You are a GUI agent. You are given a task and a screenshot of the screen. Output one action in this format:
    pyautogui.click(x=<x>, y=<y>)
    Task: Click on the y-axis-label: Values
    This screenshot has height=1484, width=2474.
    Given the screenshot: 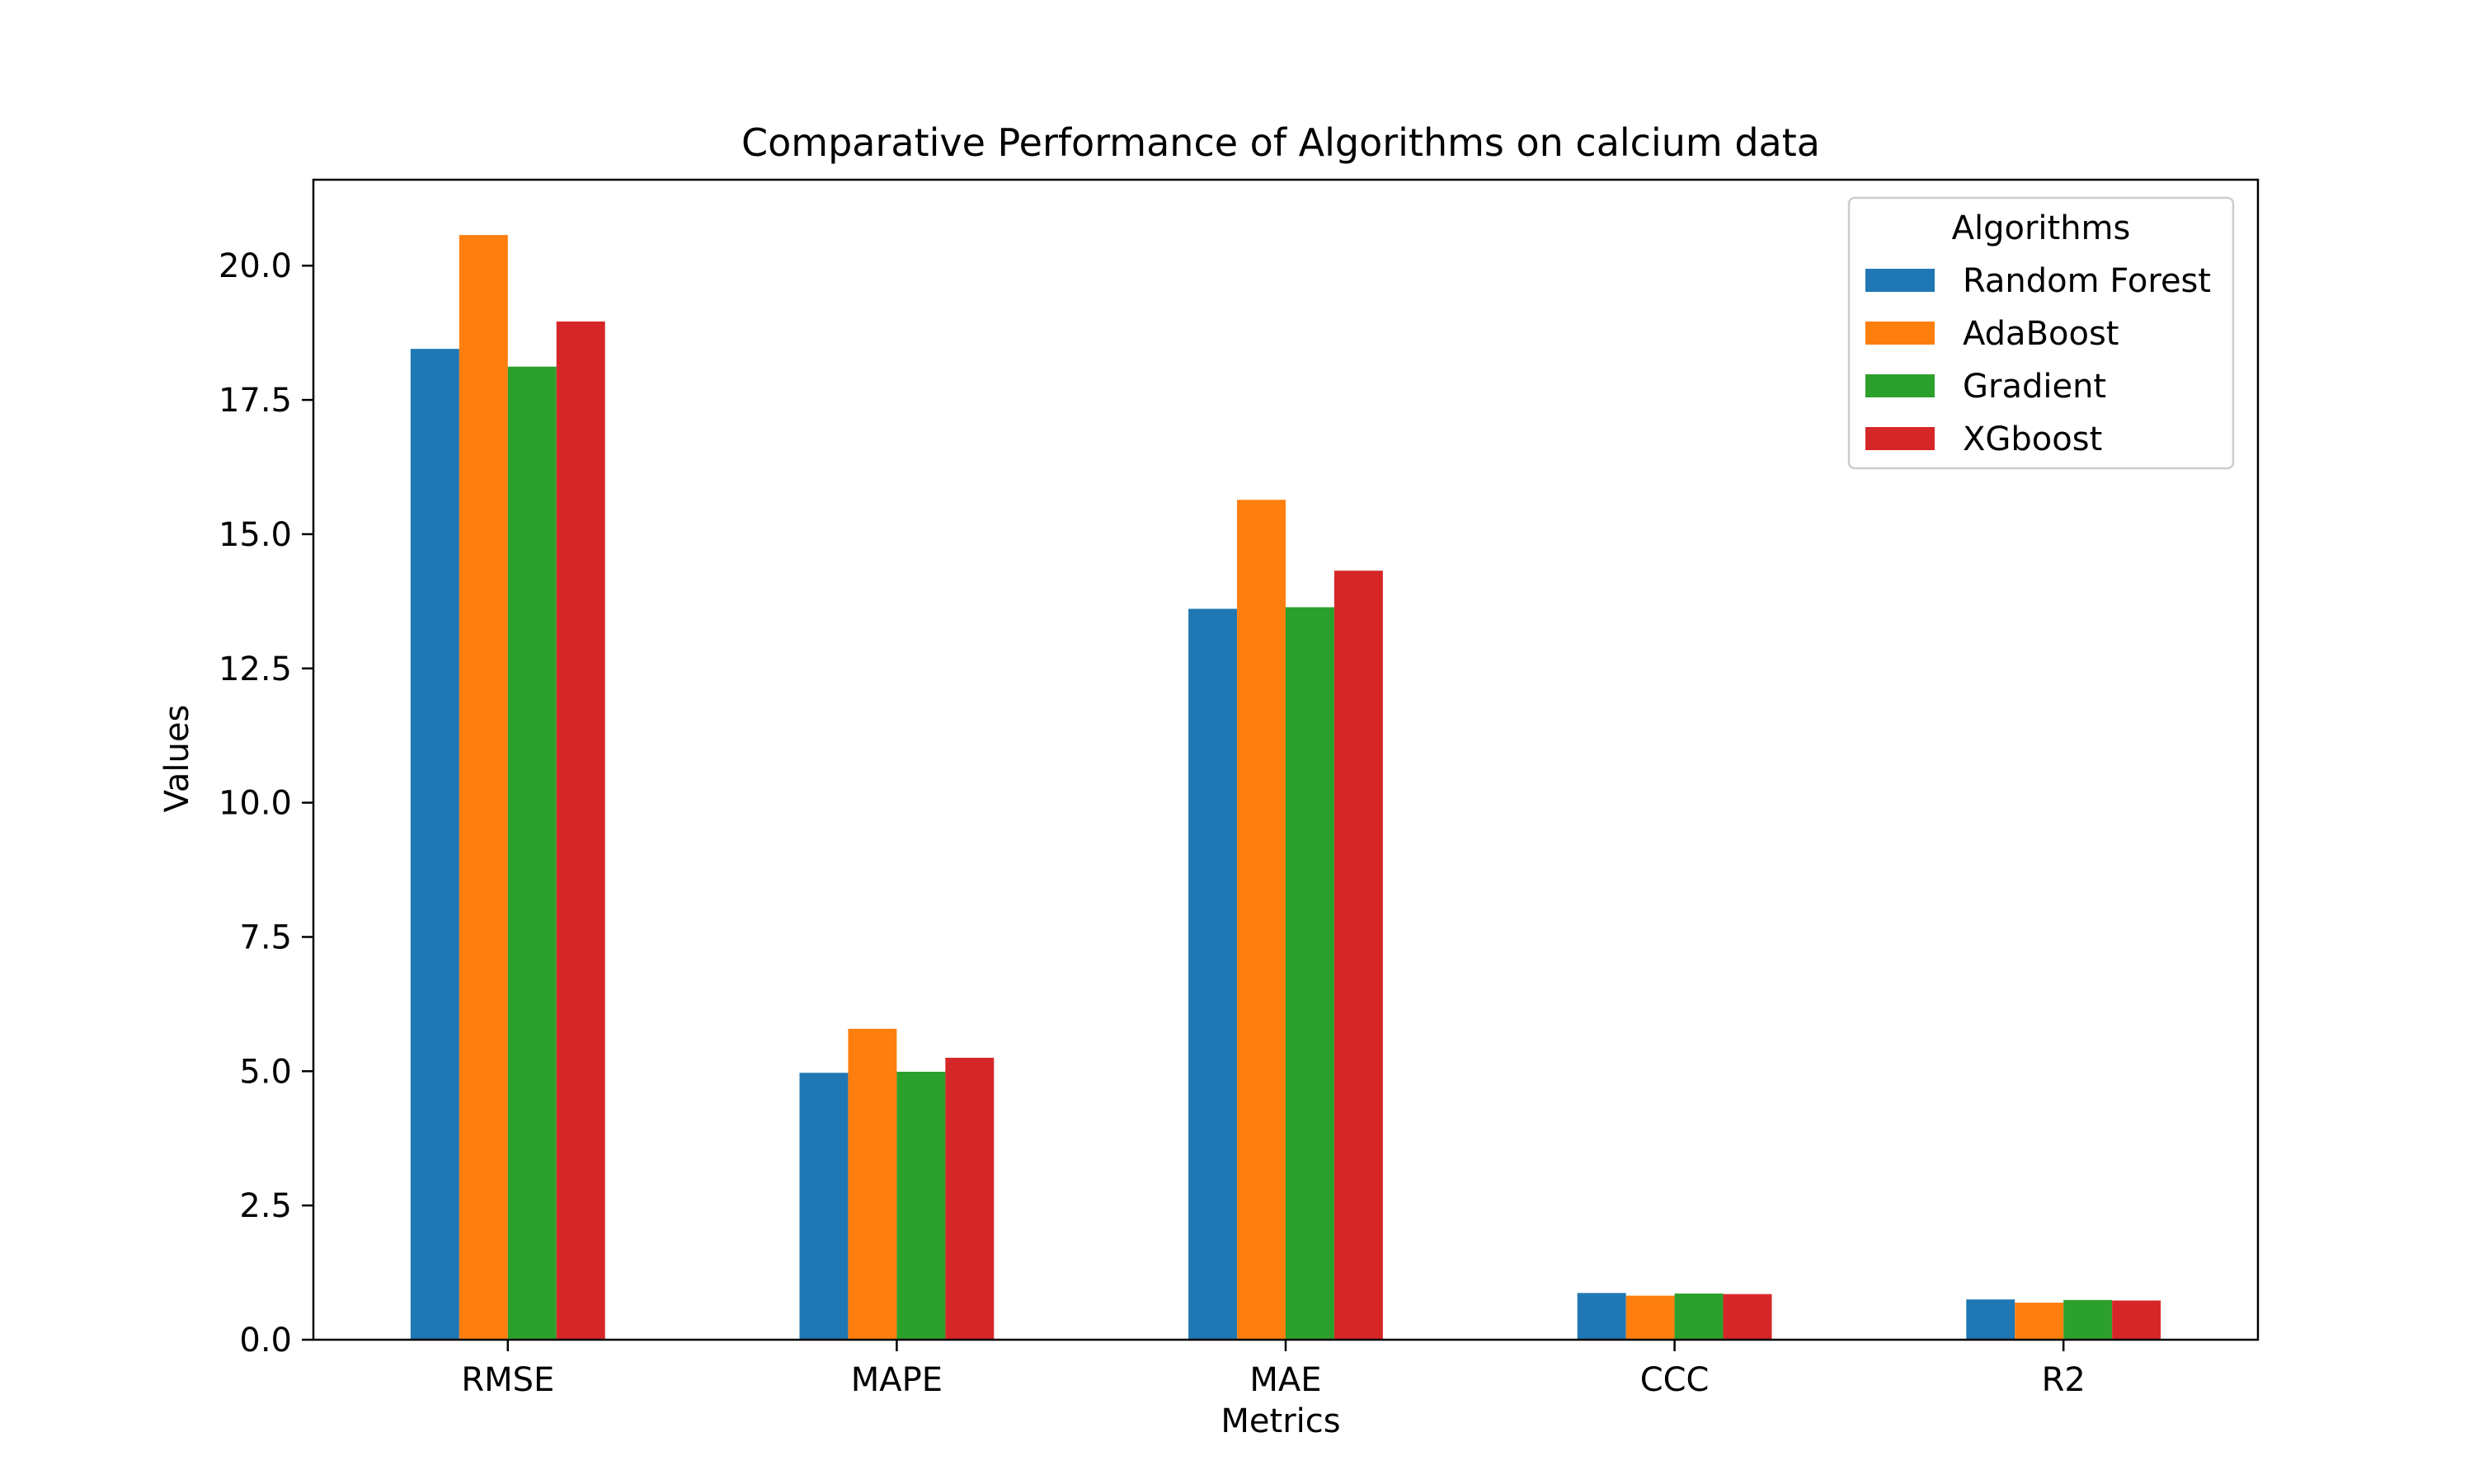 What is the action you would take?
    pyautogui.click(x=177, y=759)
    